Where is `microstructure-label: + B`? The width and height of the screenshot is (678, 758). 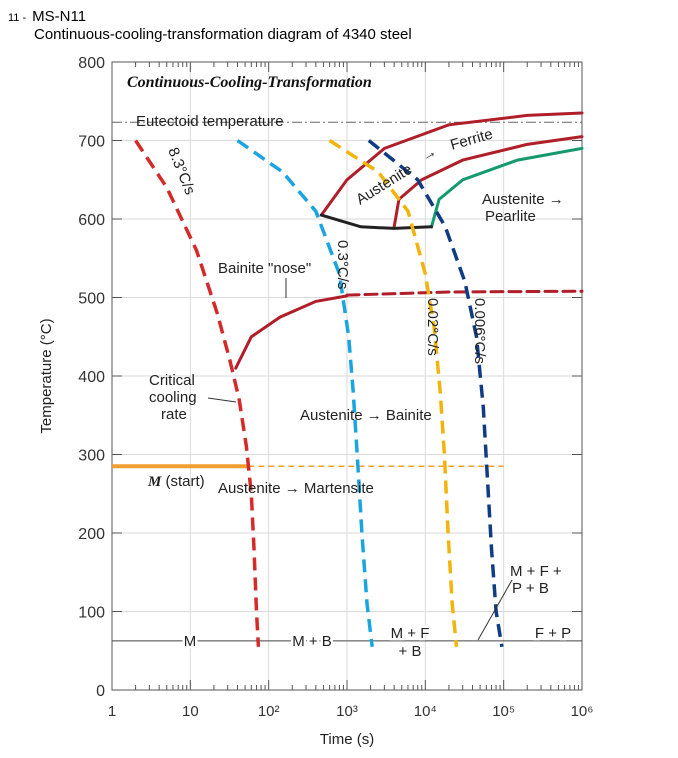
microstructure-label: + B is located at coordinates (410, 651).